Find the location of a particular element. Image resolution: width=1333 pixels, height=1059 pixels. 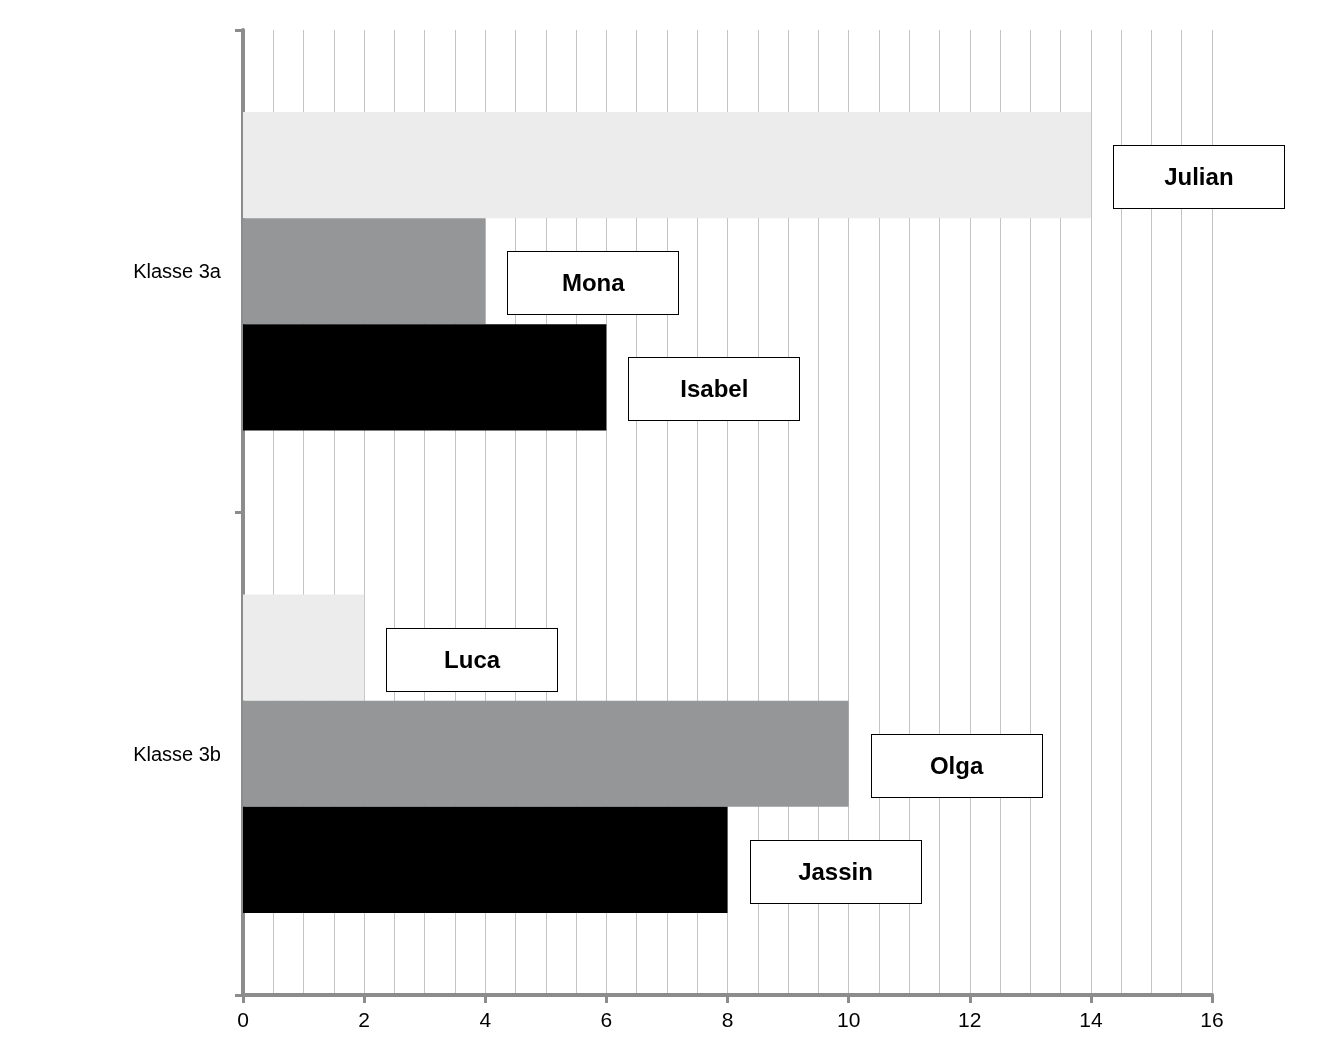

x-tick-label: 0 is located at coordinates (243, 1019).